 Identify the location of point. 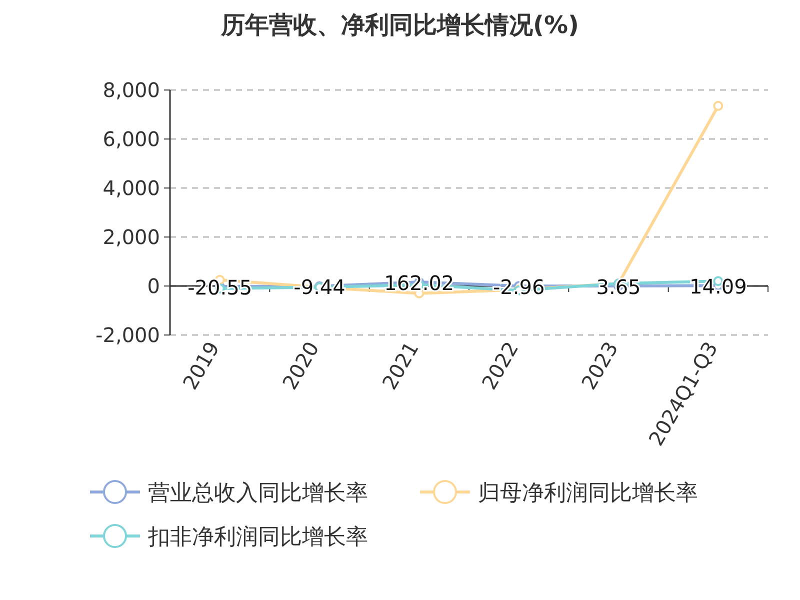
(718, 105).